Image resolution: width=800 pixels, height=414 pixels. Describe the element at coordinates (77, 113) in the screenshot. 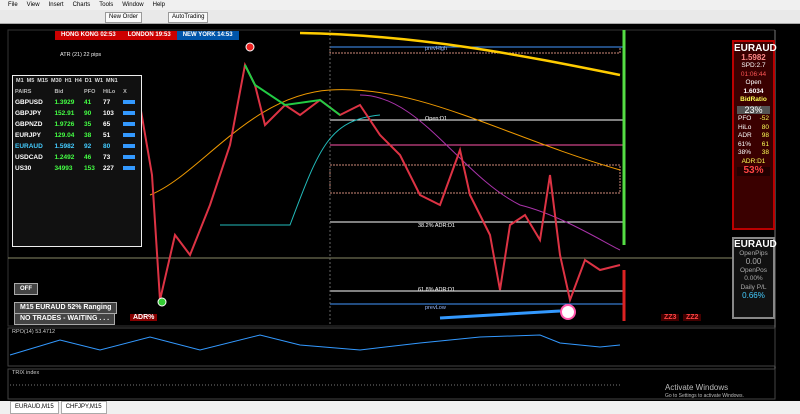

I see `watch-row: GBPJPY 152.91 90 103` at that location.